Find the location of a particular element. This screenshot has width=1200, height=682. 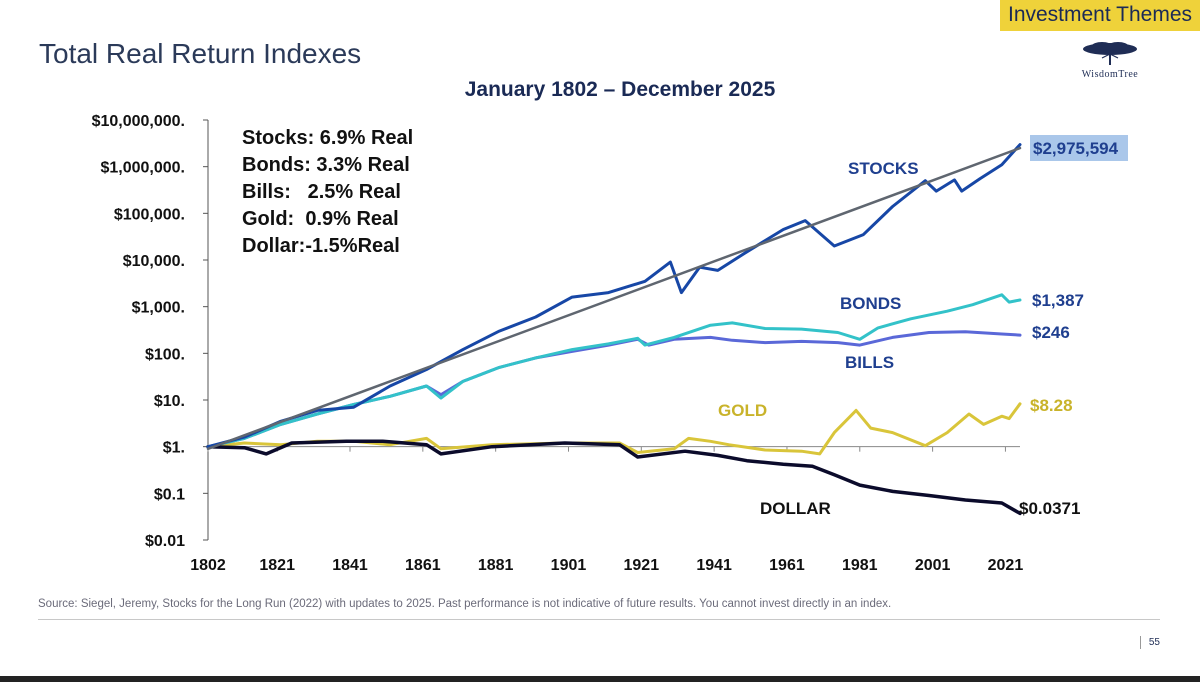

x-tick-label: 1821 is located at coordinates (277, 565).